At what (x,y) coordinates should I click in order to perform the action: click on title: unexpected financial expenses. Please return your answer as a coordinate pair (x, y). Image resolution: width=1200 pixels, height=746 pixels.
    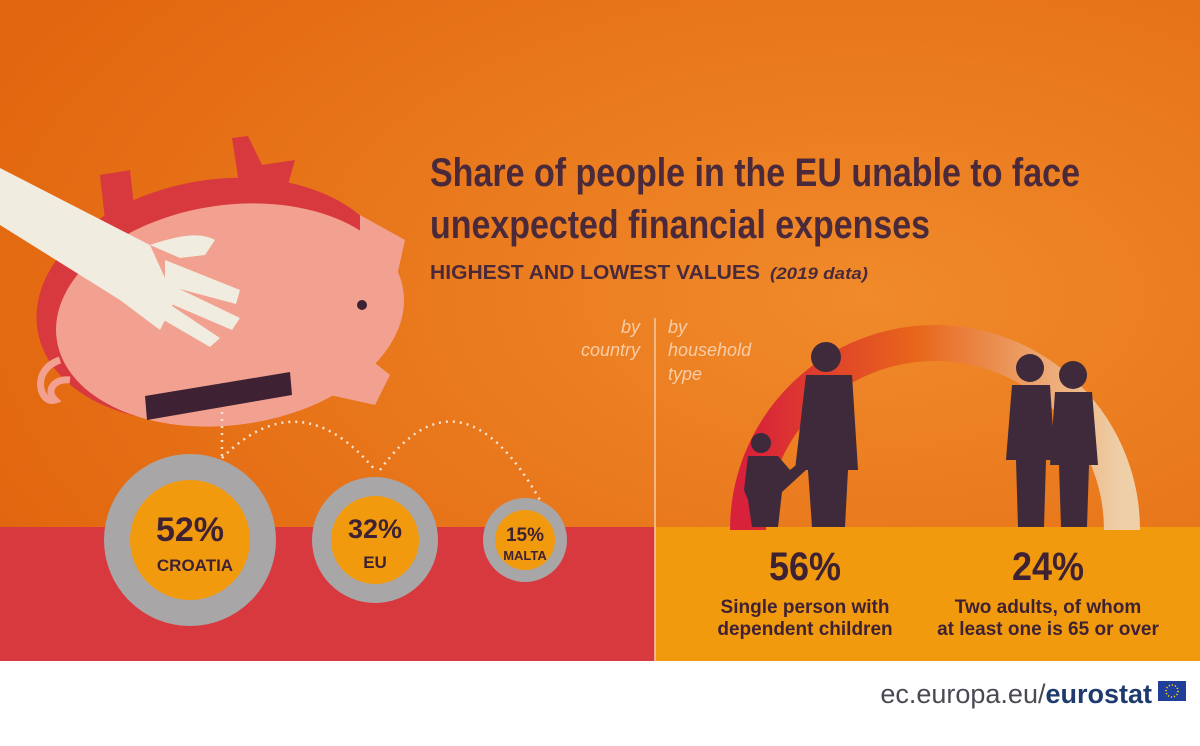
    Looking at the image, I should click on (680, 225).